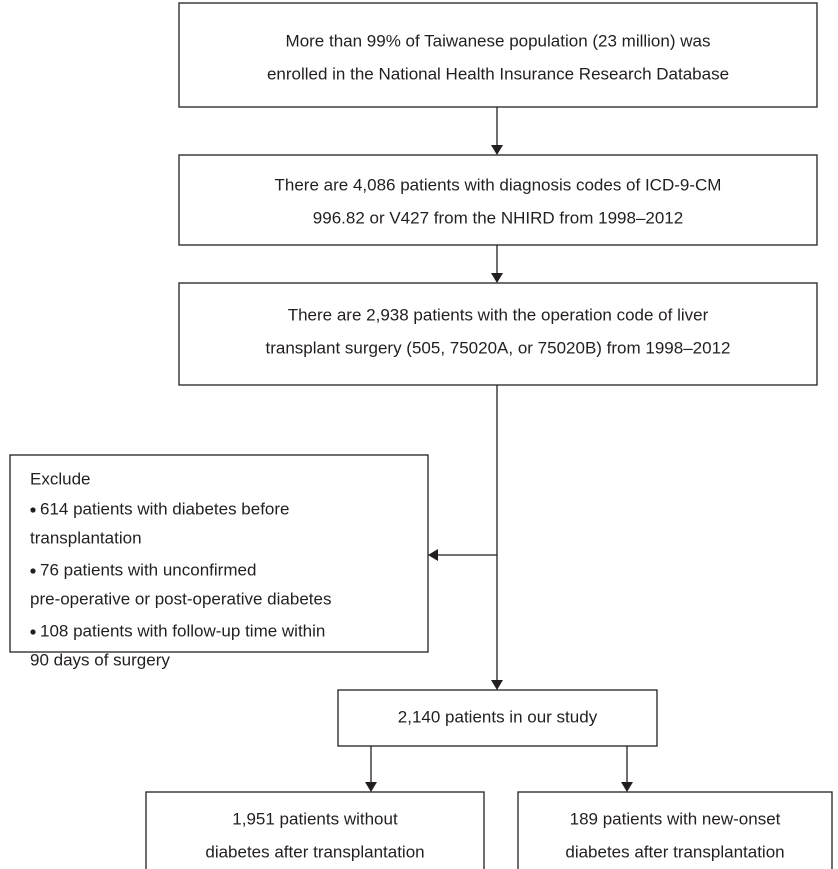  Describe the element at coordinates (315, 818) in the screenshot. I see `node-text: 1,951 patients without` at that location.